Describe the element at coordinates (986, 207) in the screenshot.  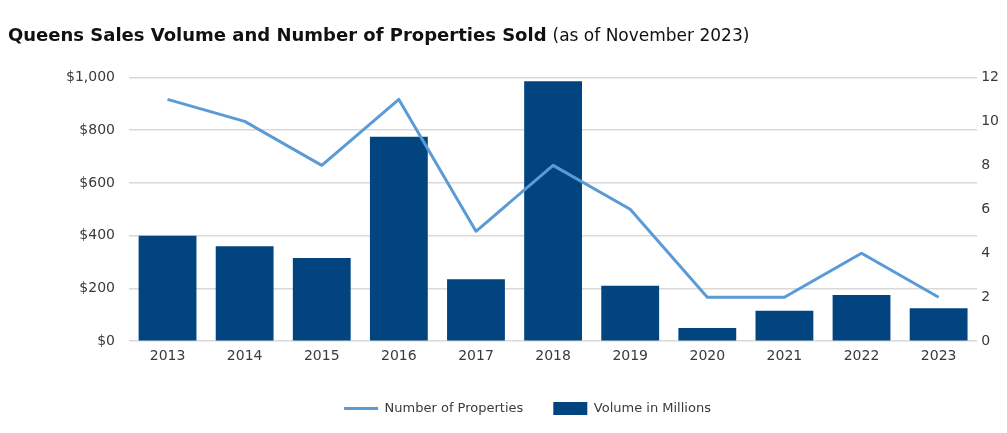
I see `y2-tick-label: 6` at that location.